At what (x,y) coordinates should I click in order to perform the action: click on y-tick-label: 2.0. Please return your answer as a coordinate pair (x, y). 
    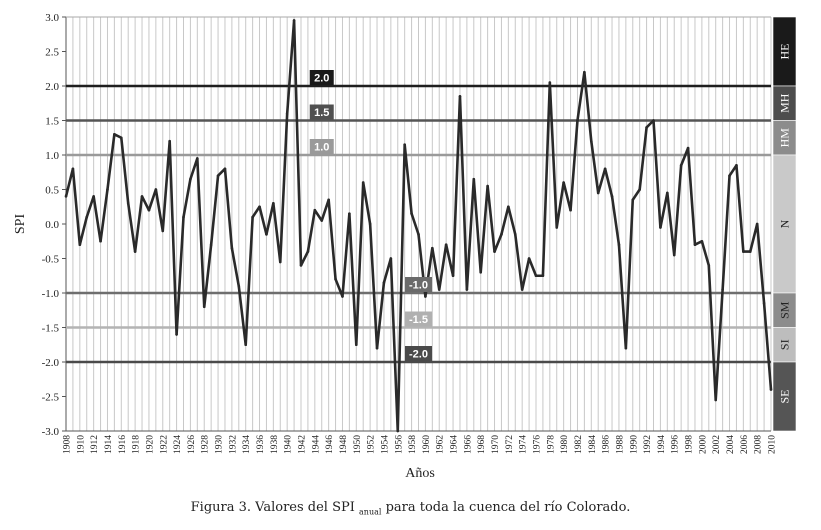
    Looking at the image, I should click on (52, 87).